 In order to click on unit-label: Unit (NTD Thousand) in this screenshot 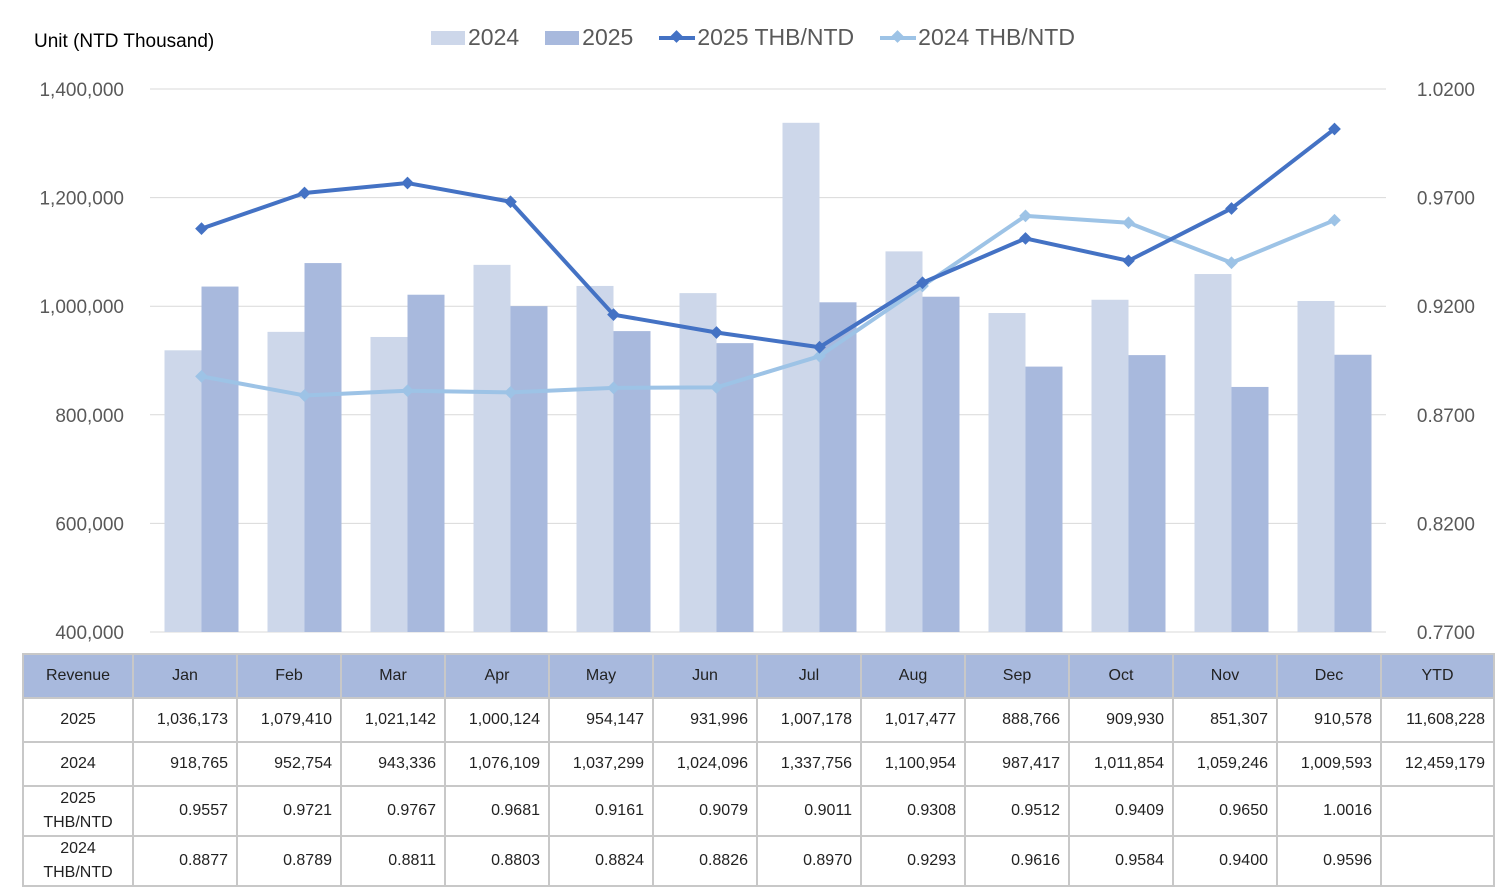, I will do `click(124, 41)`.